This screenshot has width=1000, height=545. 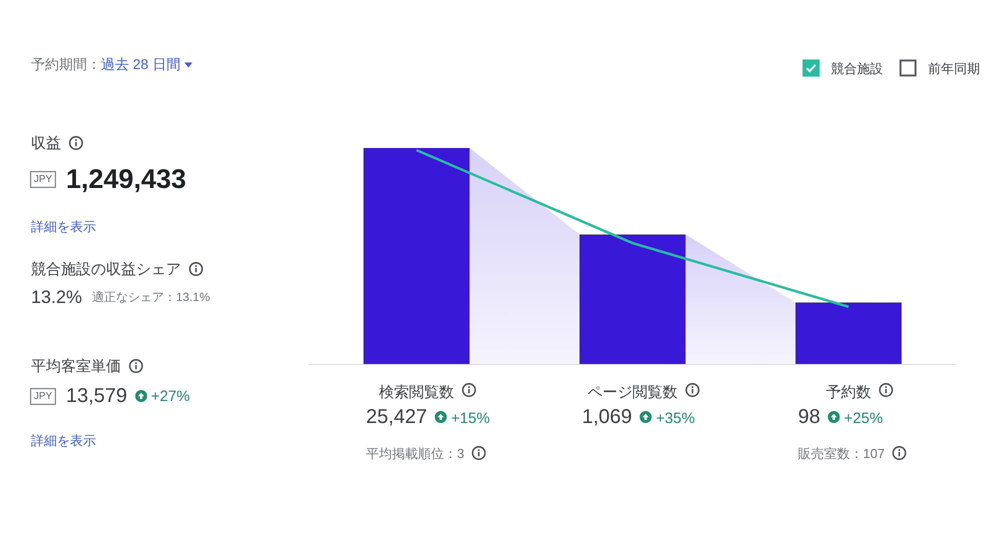 I want to click on text: 予約期間：, so click(x=66, y=64).